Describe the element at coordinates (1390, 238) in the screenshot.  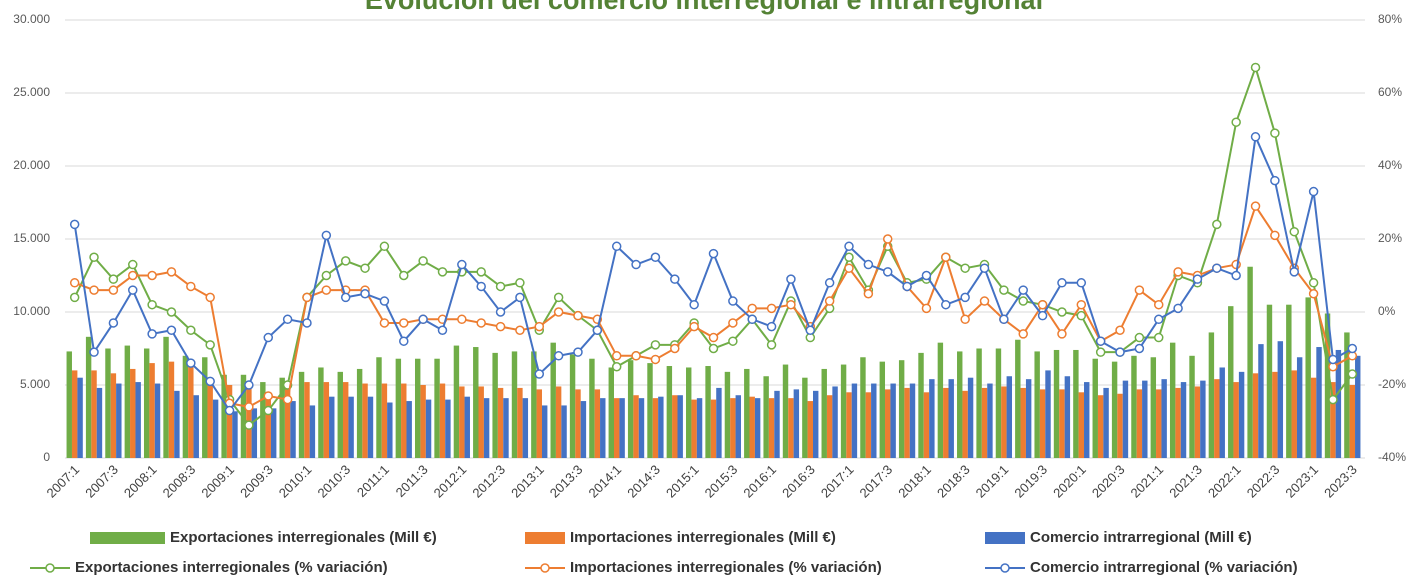
I see `y2-tick-label: 20%` at that location.